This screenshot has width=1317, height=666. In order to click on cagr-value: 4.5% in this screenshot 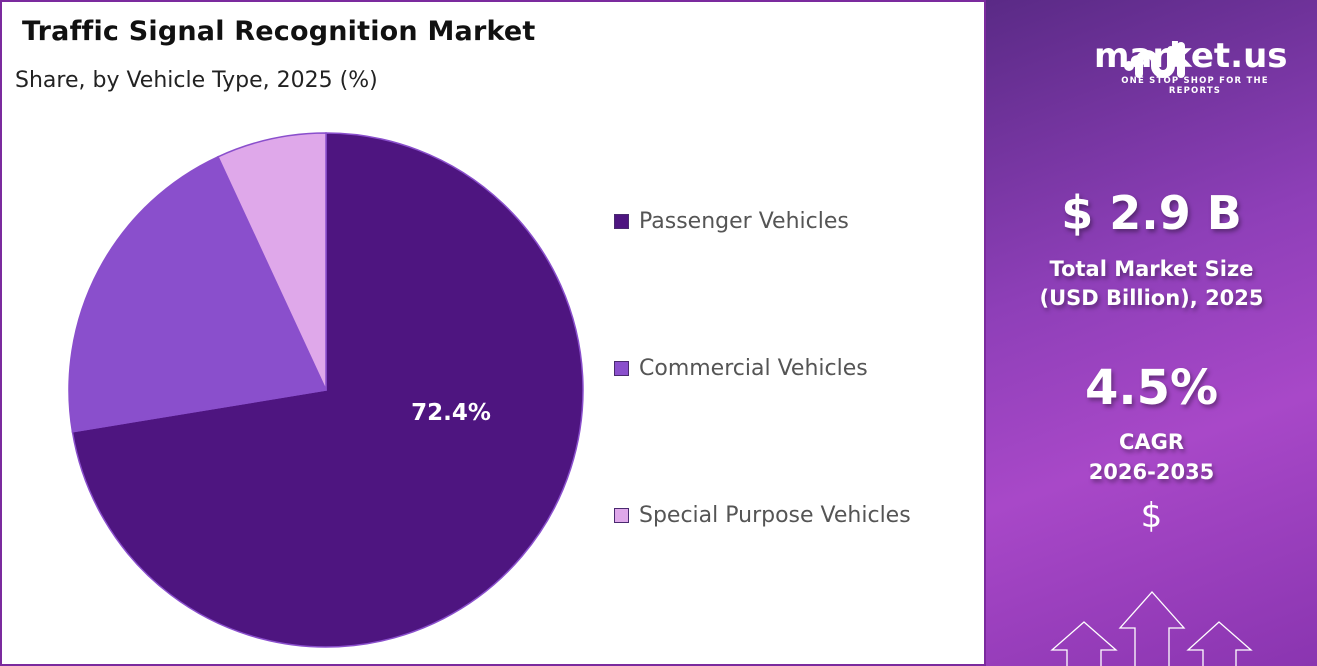, I will do `click(1151, 388)`.